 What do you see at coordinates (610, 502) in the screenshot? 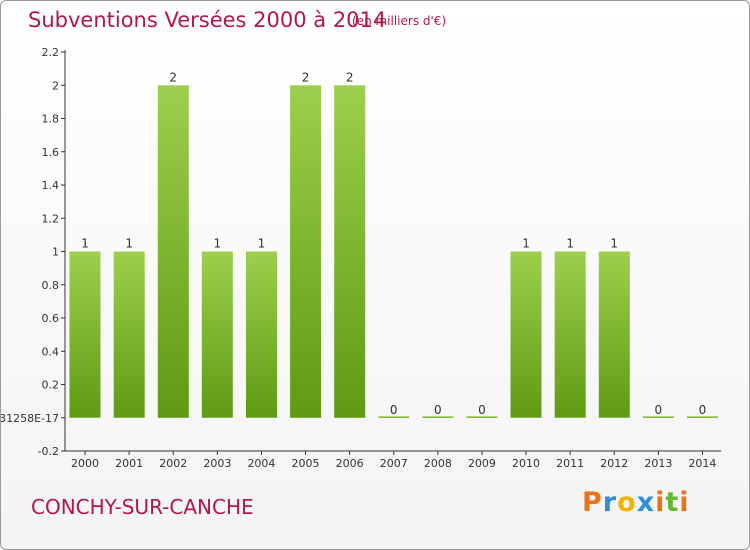
I see `logo-letter: r` at bounding box center [610, 502].